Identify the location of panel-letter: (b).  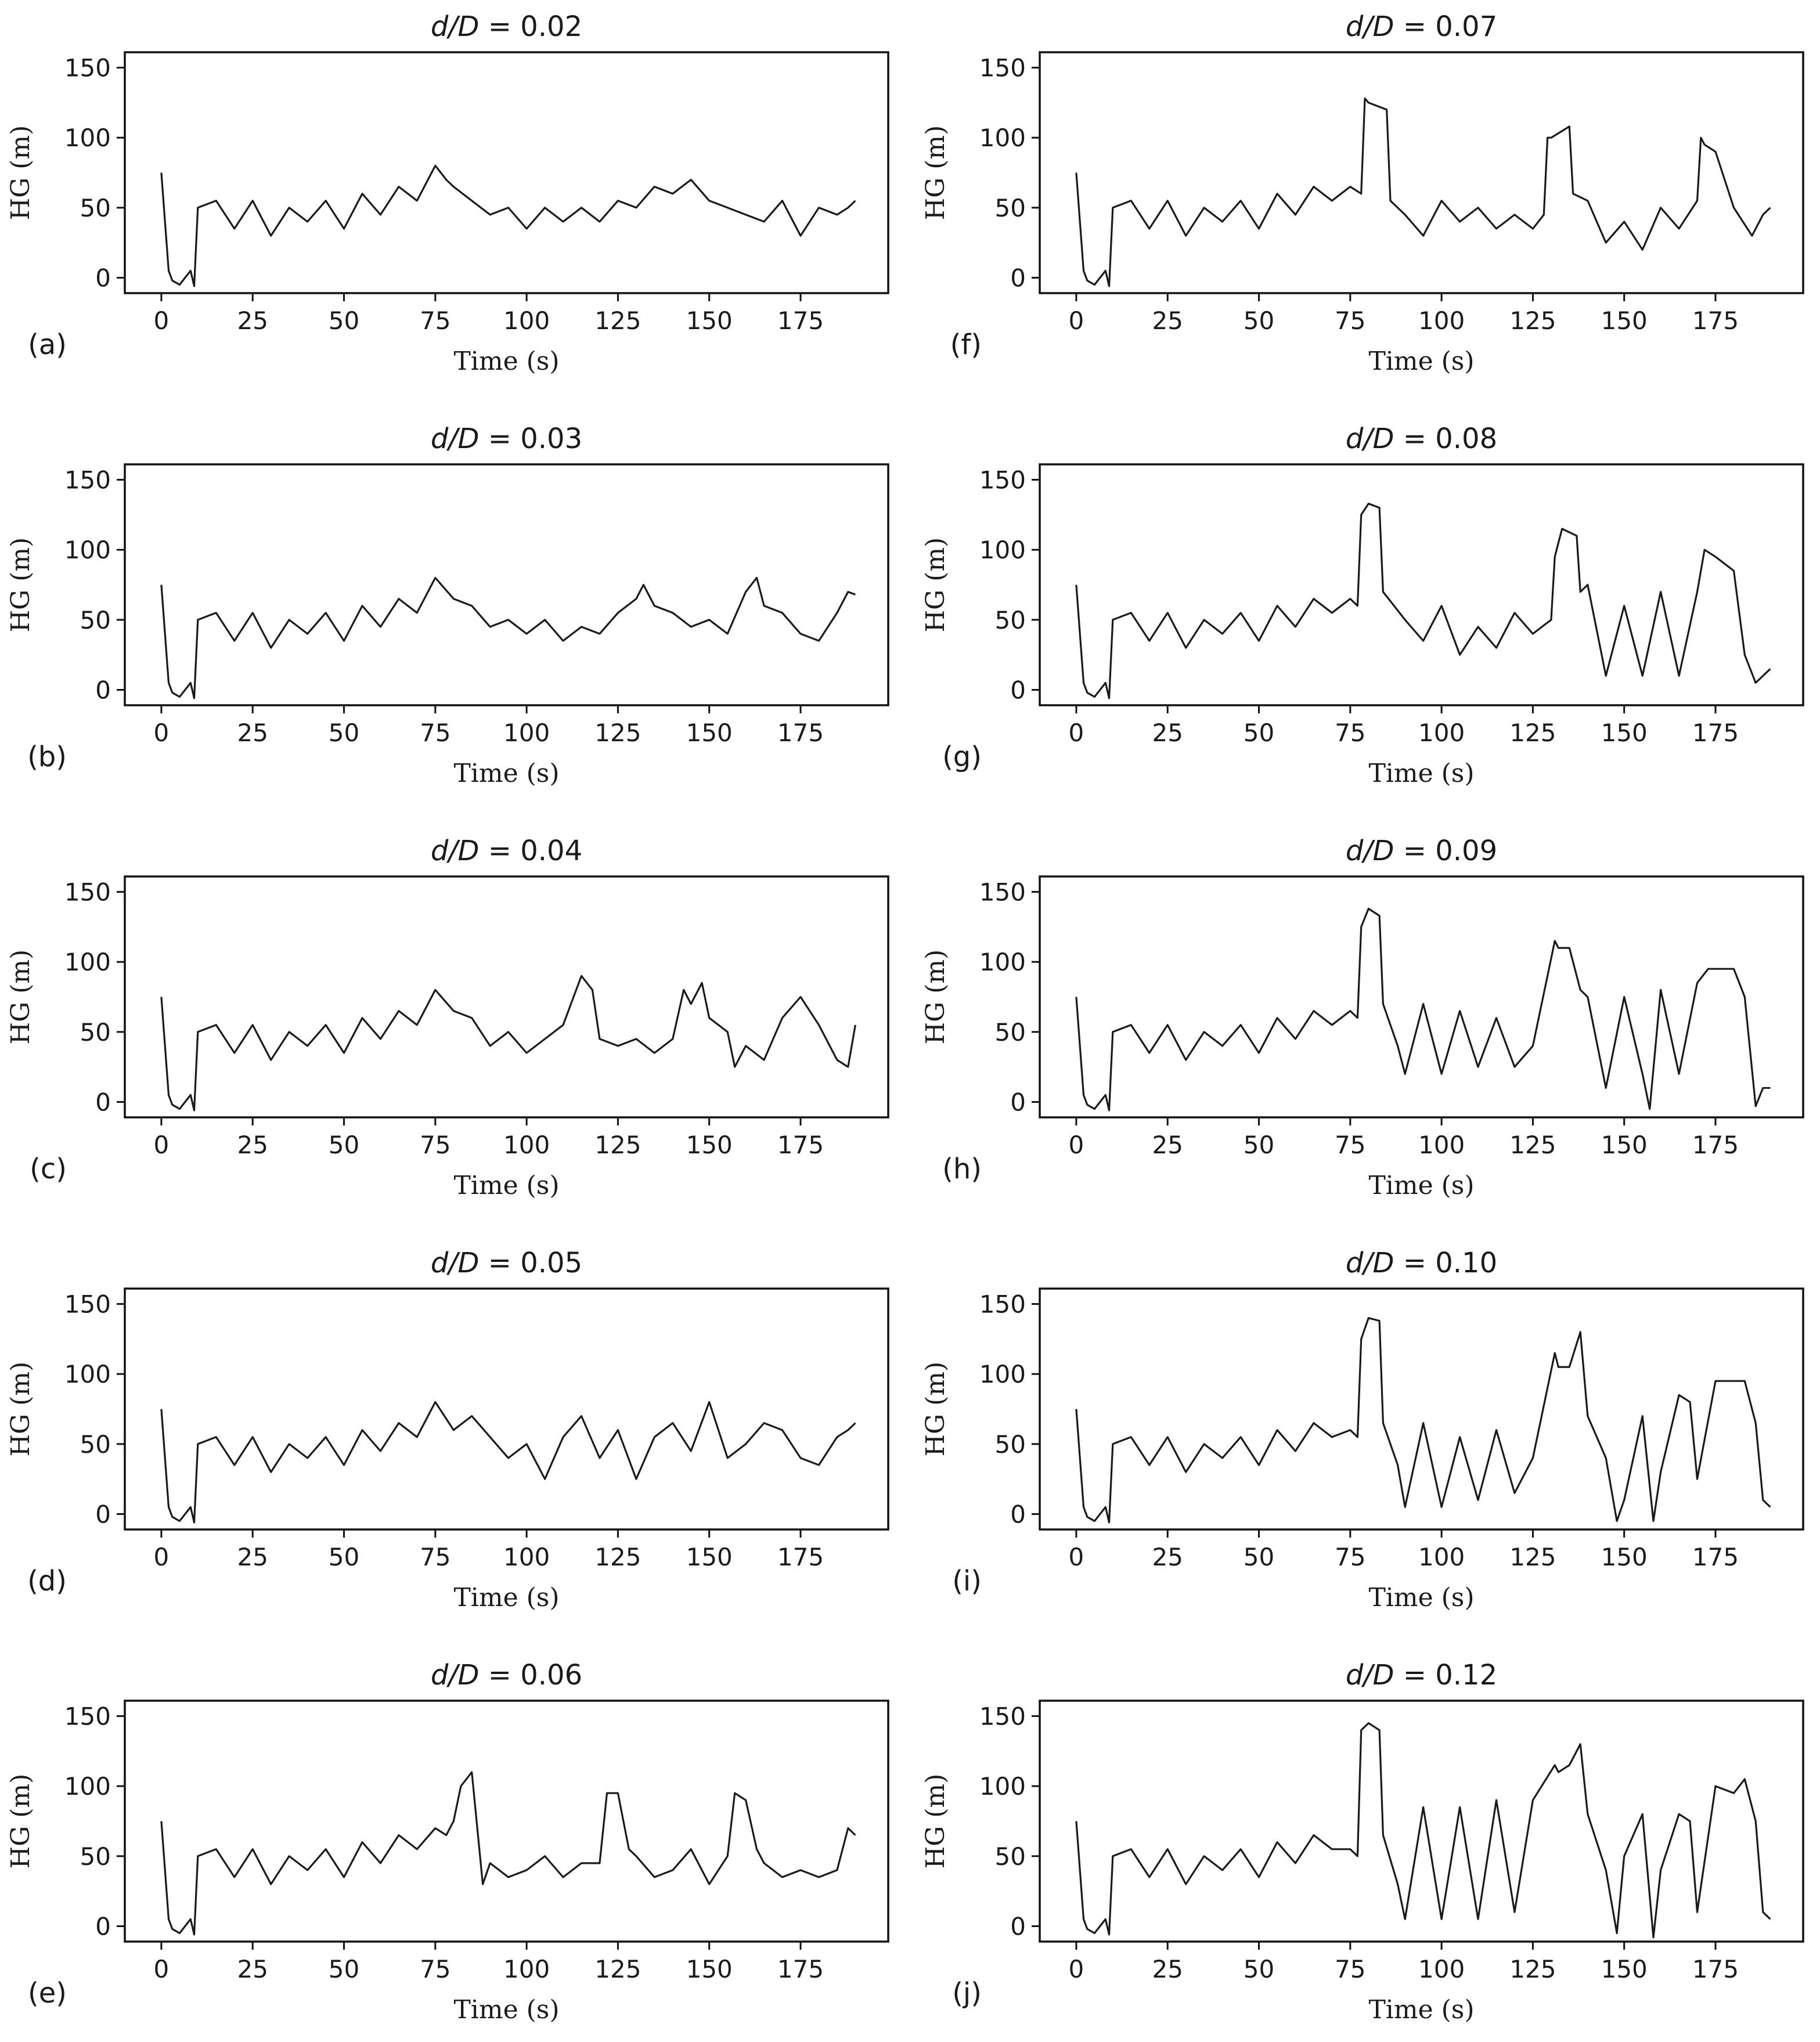
(47, 757).